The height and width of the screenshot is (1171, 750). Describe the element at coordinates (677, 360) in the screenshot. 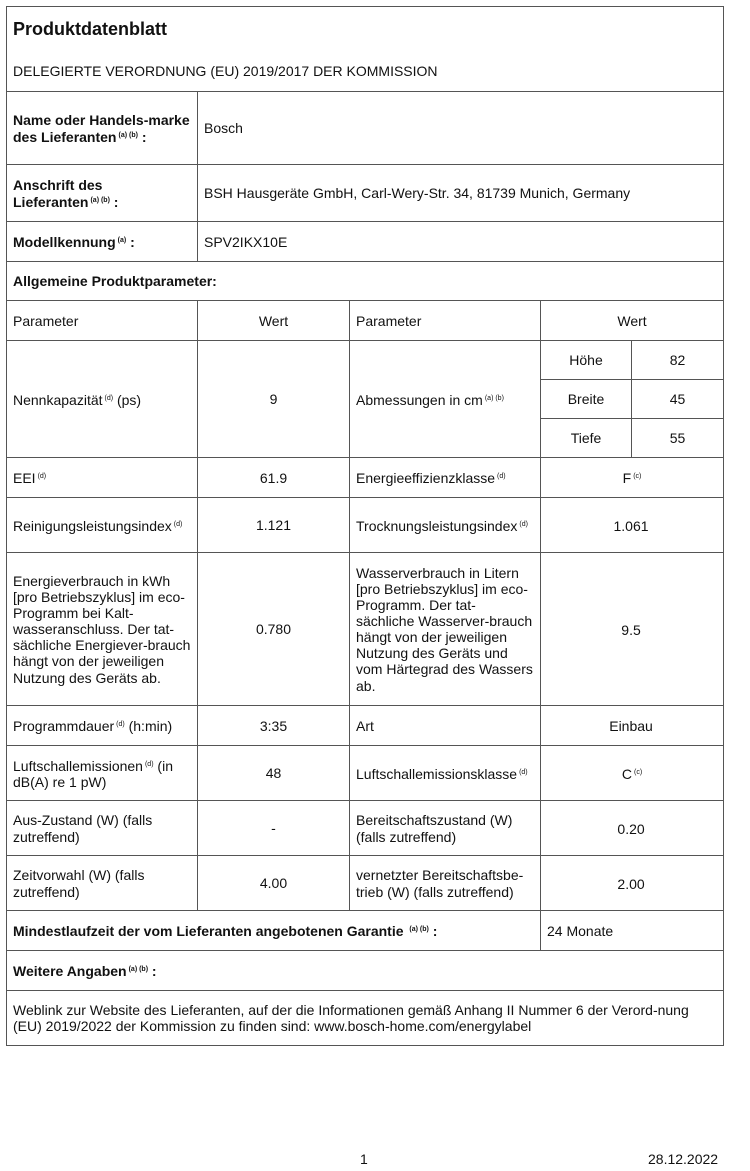

I see `dim-value: 82` at that location.